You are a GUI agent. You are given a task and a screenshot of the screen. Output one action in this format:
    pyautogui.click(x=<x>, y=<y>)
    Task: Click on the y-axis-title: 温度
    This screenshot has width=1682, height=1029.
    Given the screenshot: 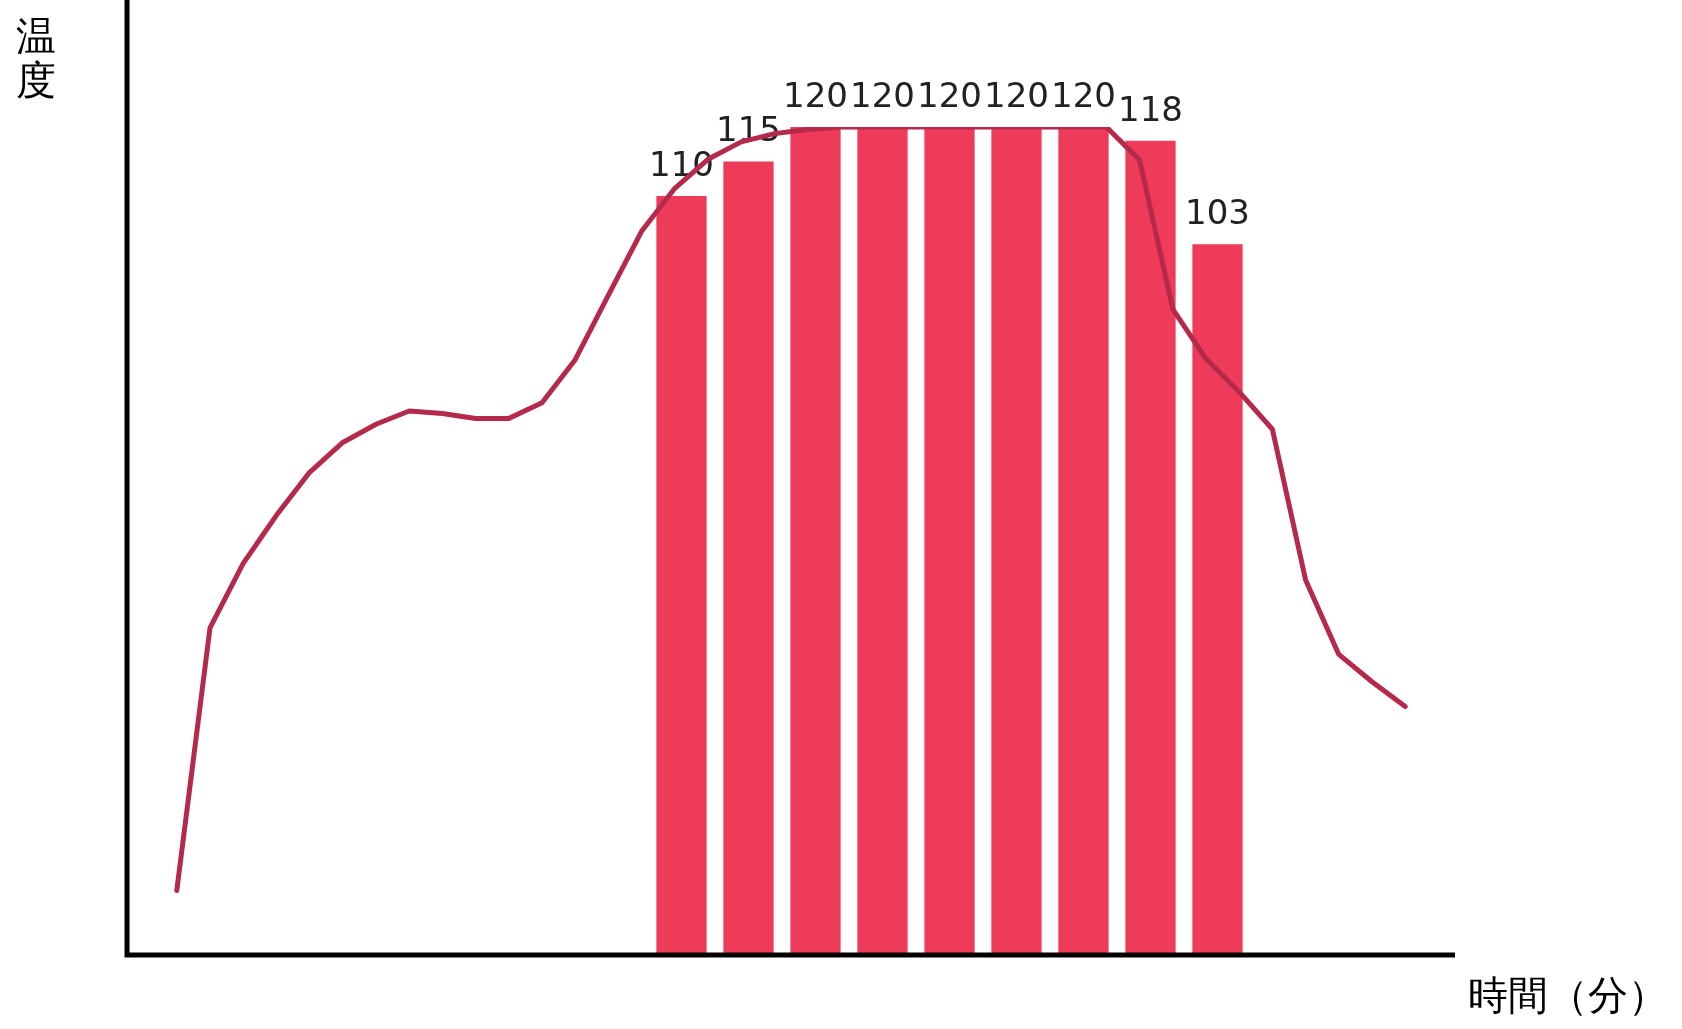 What is the action you would take?
    pyautogui.click(x=36, y=58)
    